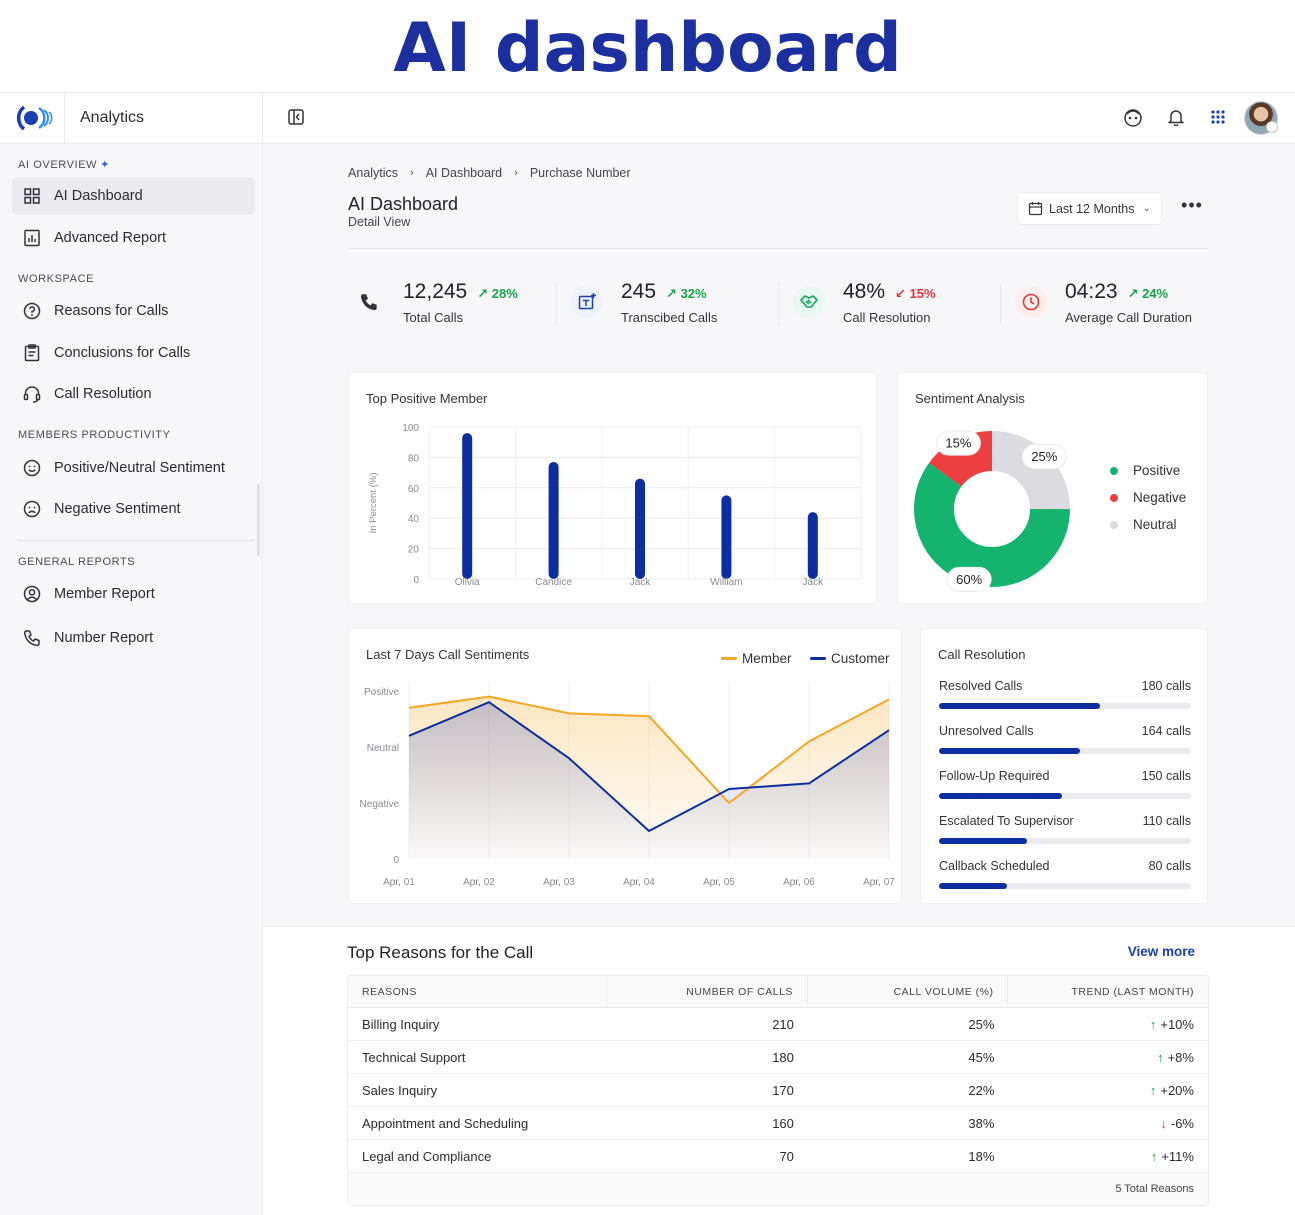  Describe the element at coordinates (77, 562) in the screenshot. I see `section-title-general-reports: GENERAL REPORTS` at that location.